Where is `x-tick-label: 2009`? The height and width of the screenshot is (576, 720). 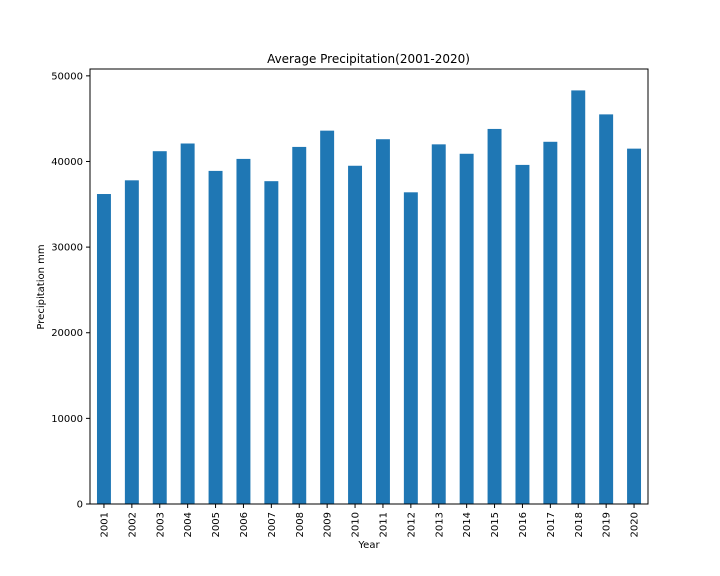
x-tick-label: 2009 is located at coordinates (328, 524).